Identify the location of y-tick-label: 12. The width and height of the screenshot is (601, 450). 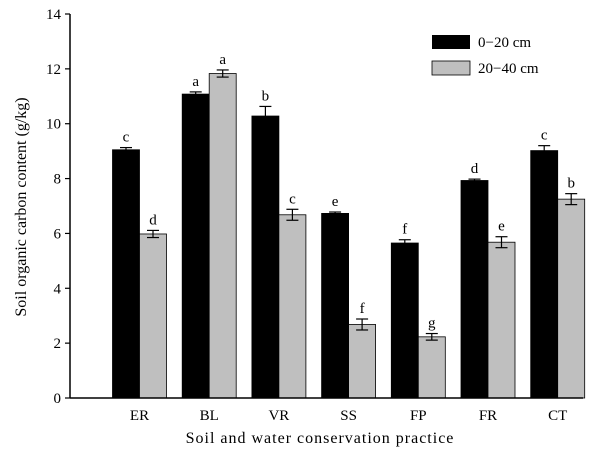
(53, 70).